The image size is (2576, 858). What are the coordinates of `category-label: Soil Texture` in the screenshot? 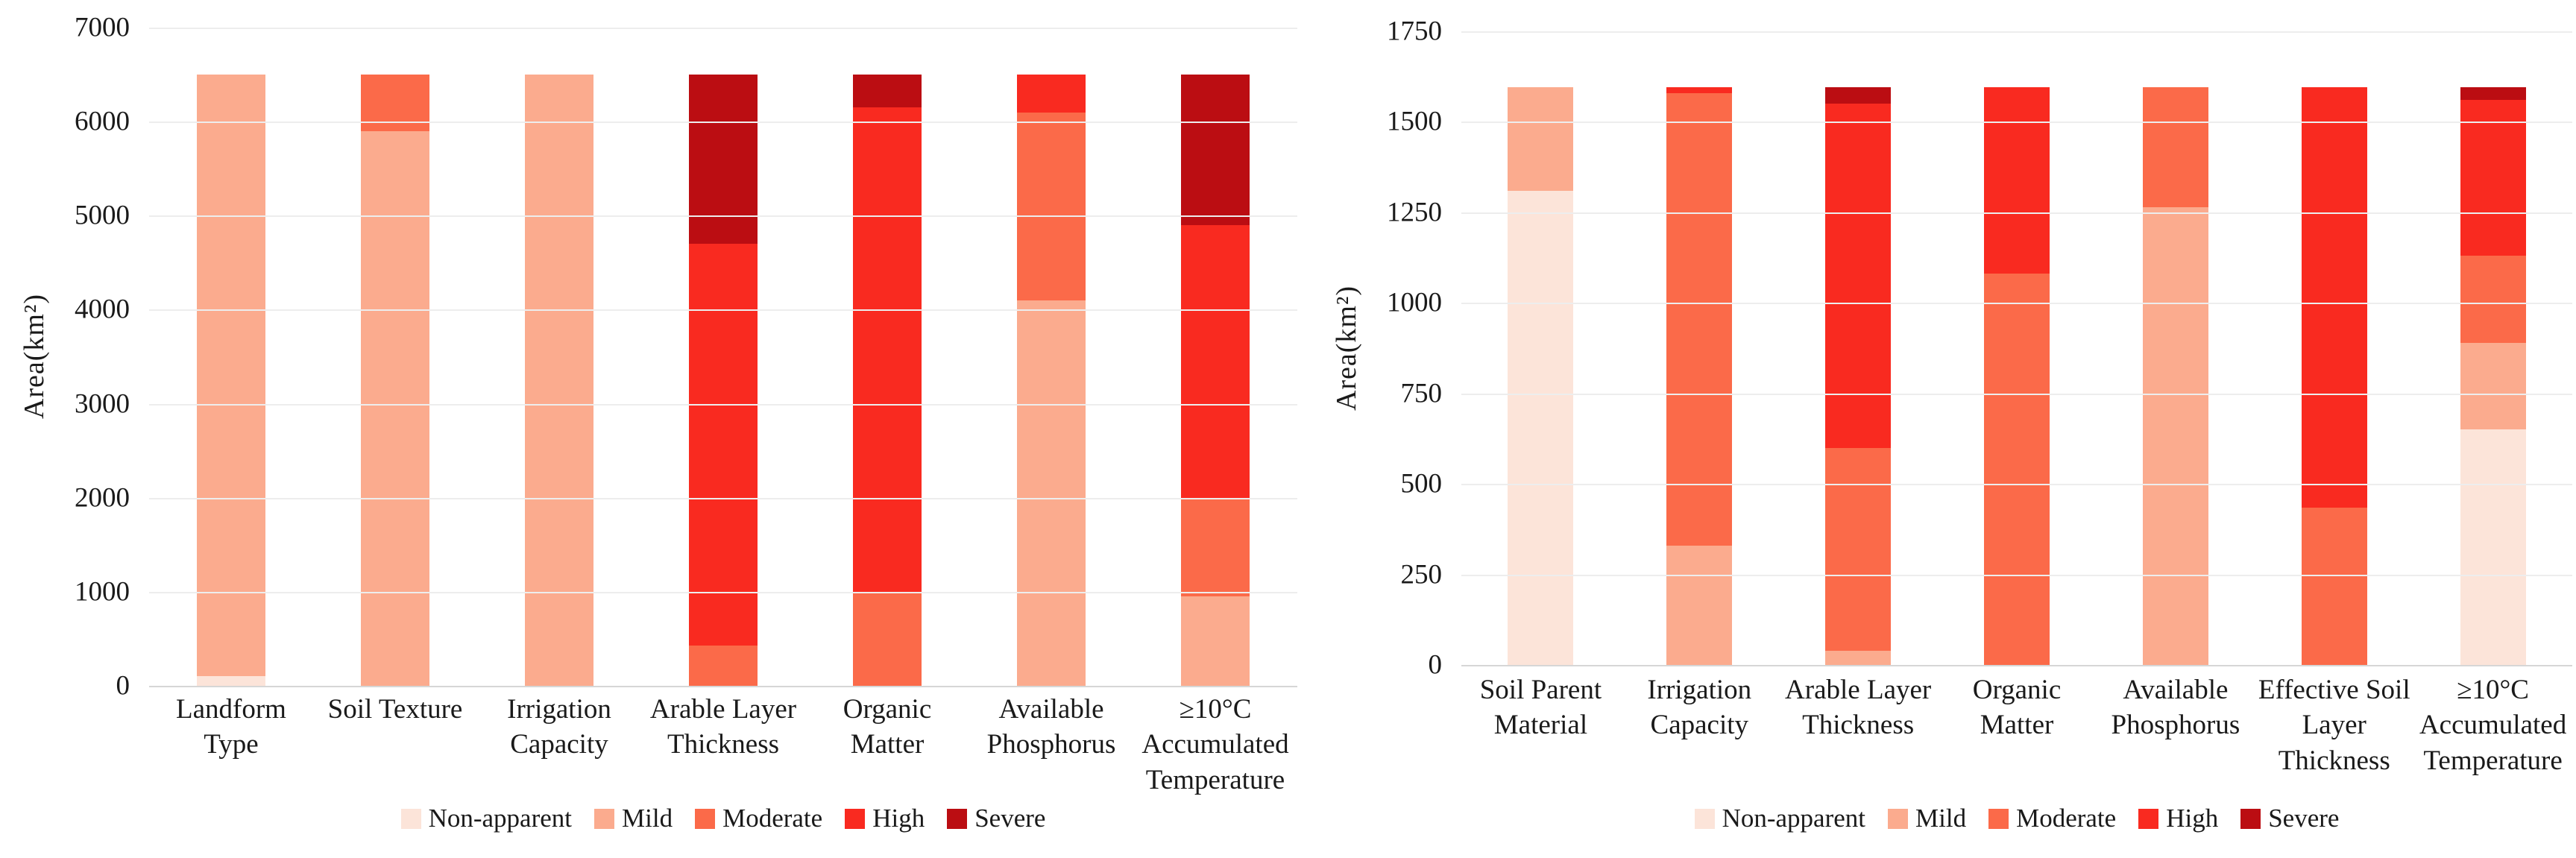 It's located at (395, 709).